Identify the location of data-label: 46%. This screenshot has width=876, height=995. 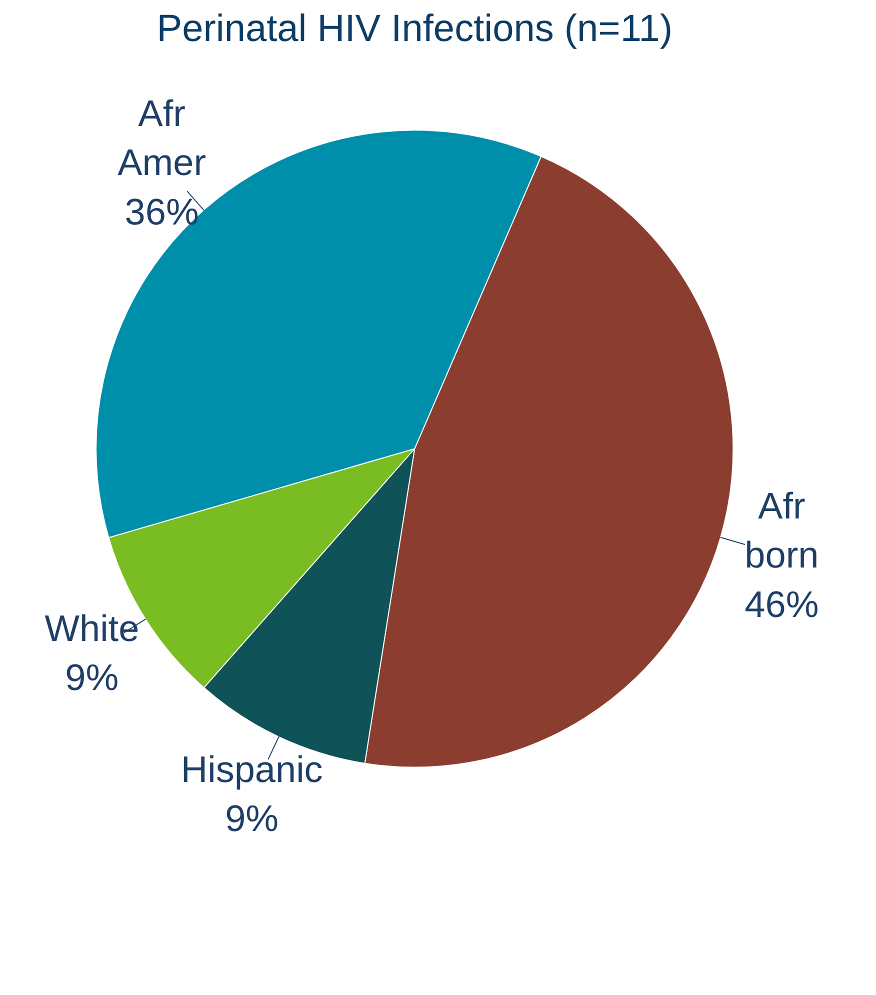
(781, 604).